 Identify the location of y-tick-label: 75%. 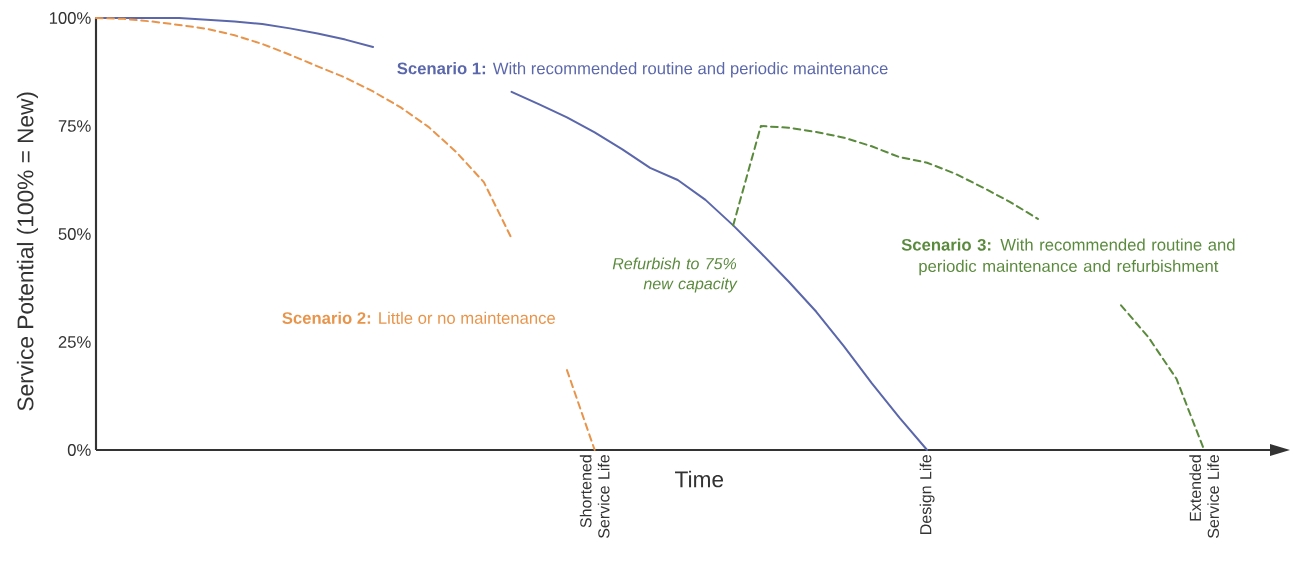
(74, 126).